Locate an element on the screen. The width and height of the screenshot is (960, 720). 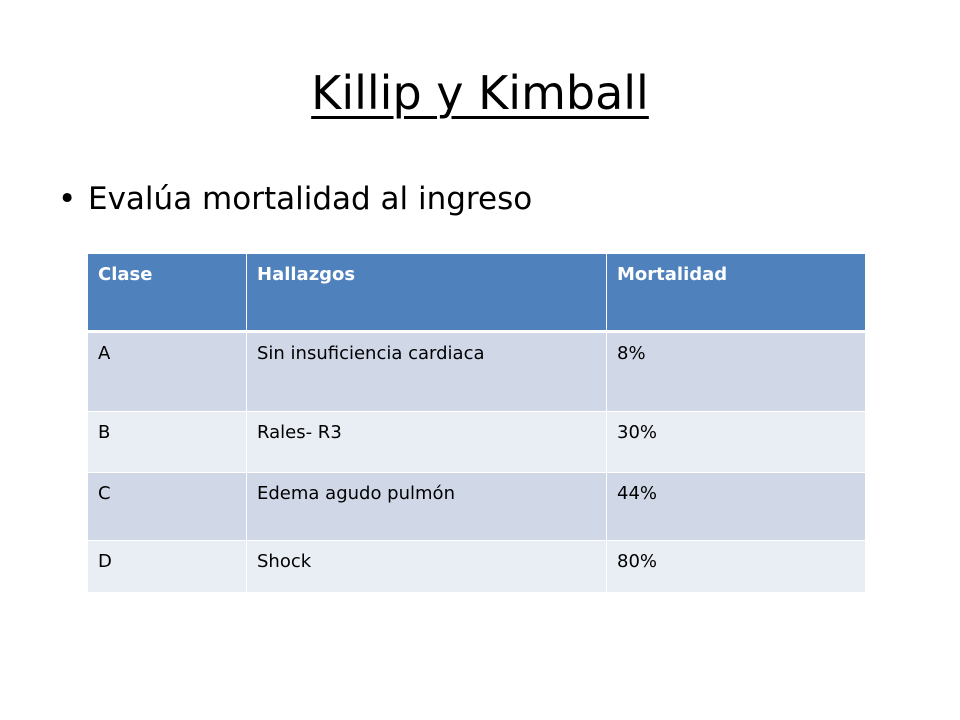
cell-clase: A is located at coordinates (167, 371).